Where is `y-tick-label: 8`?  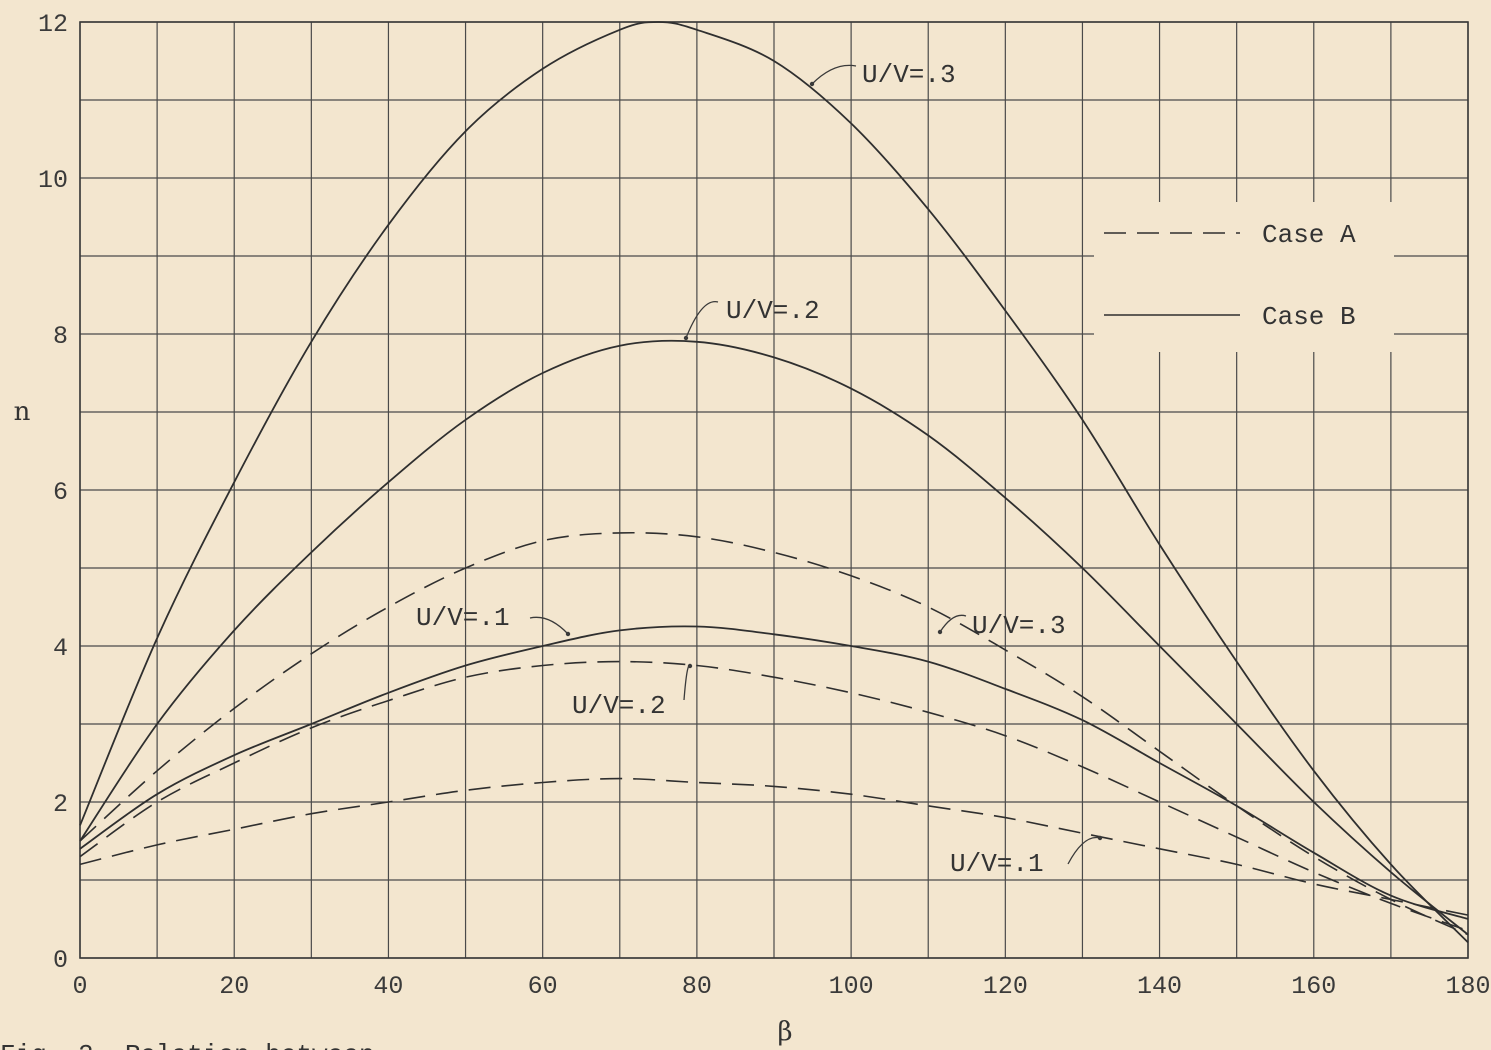
y-tick-label: 8 is located at coordinates (60, 336).